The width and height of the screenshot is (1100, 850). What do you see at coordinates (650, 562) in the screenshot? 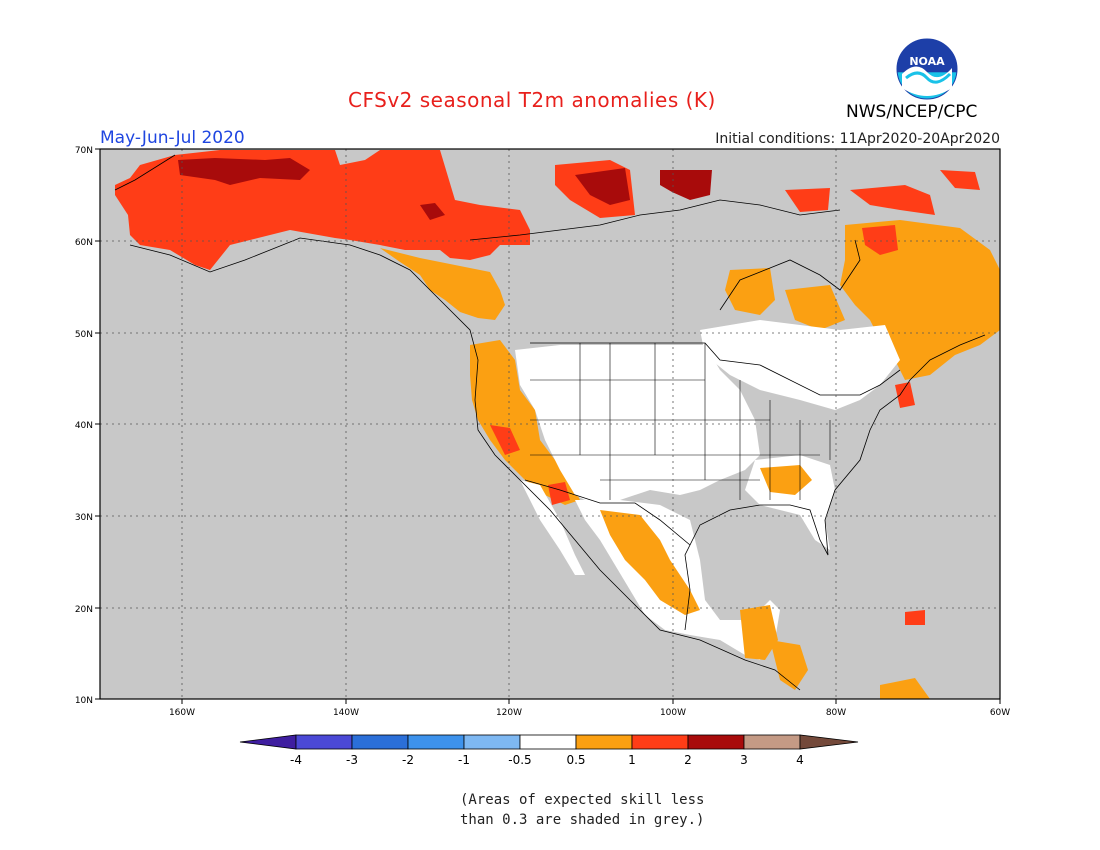
I see `mexico-orange-region` at bounding box center [650, 562].